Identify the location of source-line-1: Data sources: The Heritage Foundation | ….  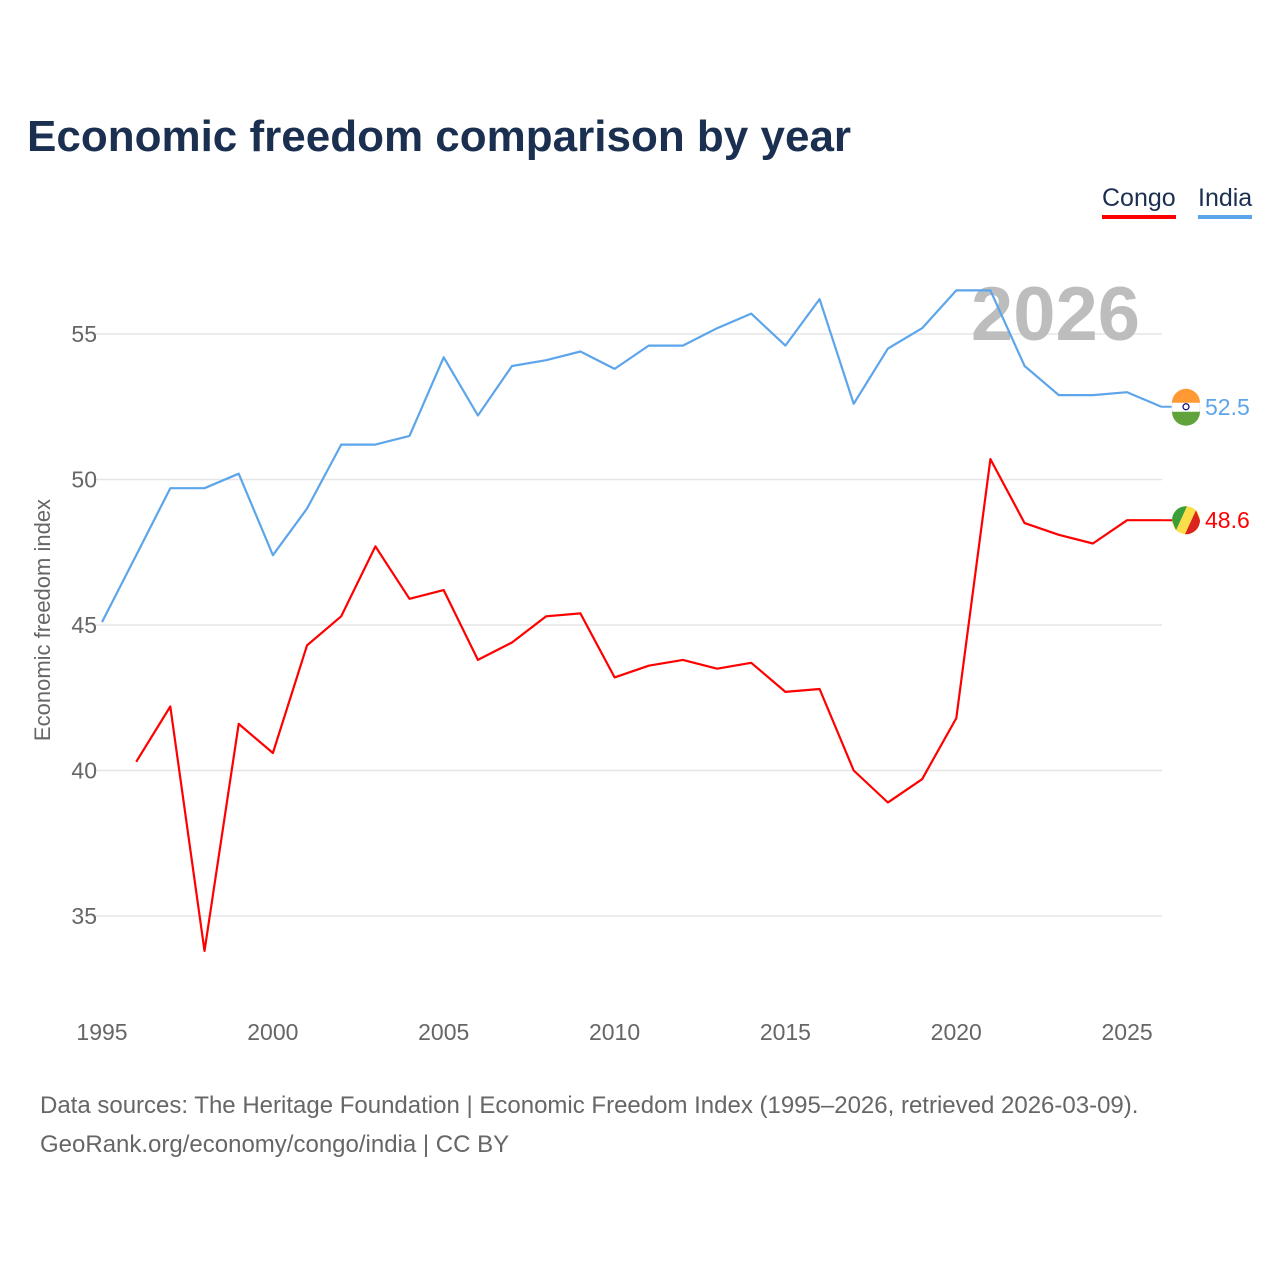
(589, 1105).